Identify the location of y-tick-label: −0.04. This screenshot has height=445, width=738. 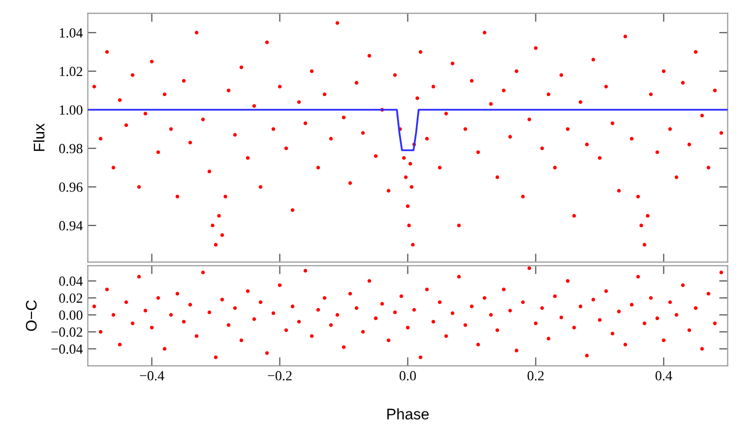
(67, 349).